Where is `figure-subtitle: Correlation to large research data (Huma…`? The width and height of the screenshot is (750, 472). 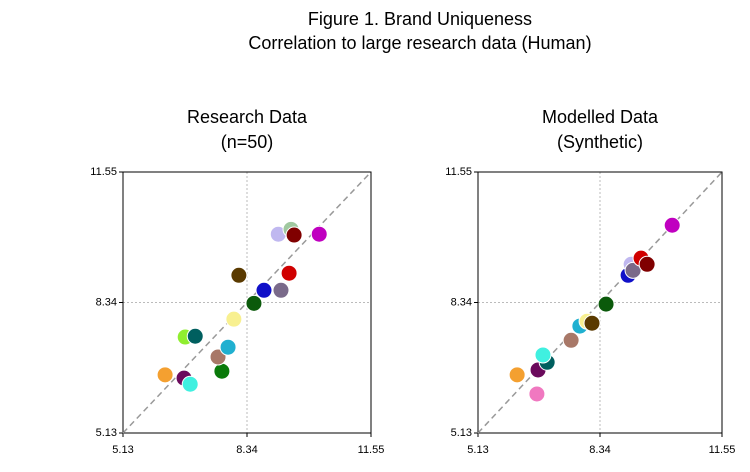 figure-subtitle: Correlation to large research data (Huma… is located at coordinates (419, 43).